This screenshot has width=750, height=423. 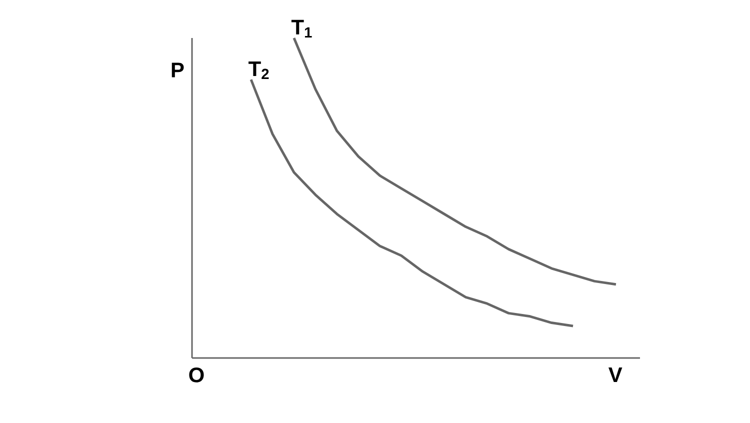 I want to click on series-label: T$_{2}$, so click(x=258, y=70).